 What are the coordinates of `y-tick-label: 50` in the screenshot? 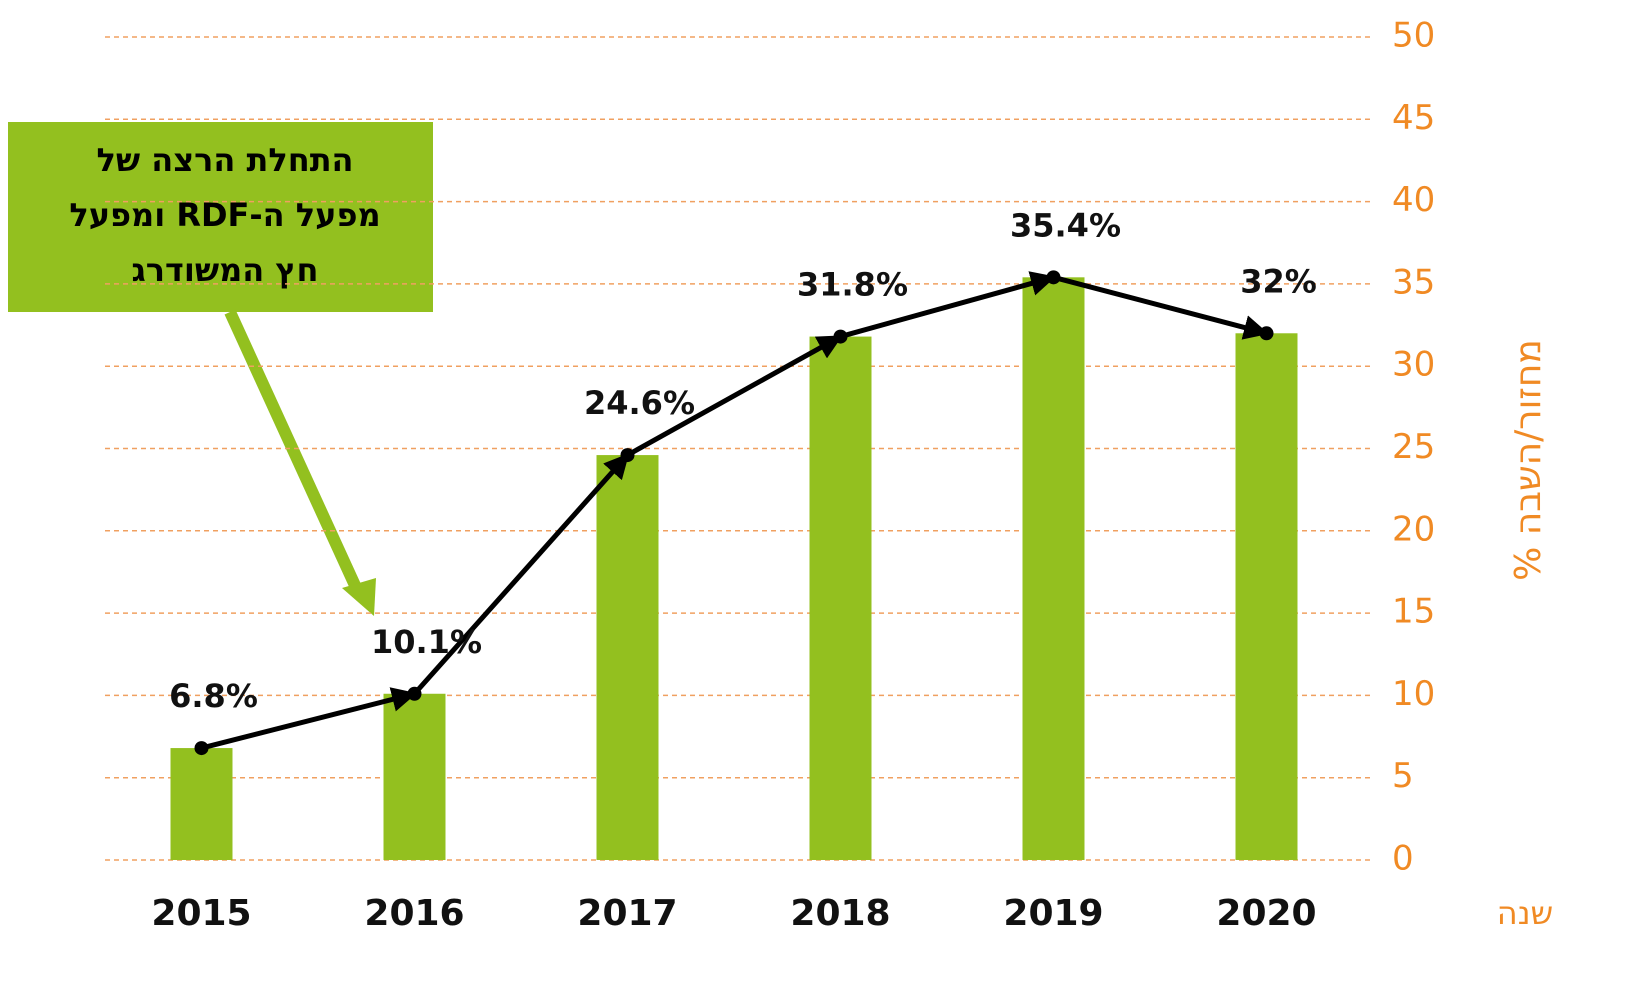 It's located at (1413, 36).